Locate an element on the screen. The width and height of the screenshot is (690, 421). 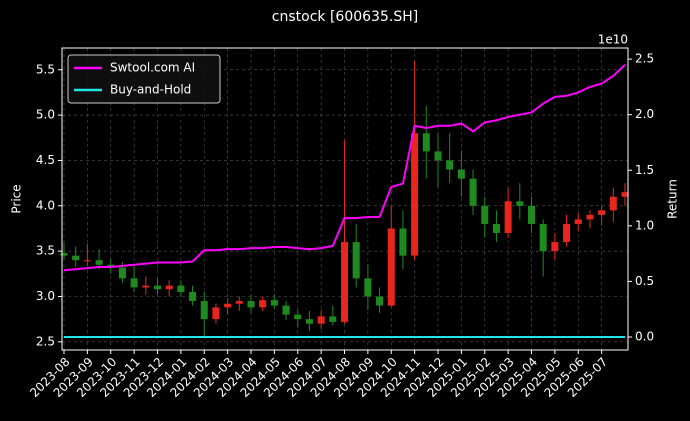
y-tick-label: 3.0 is located at coordinates (45, 296).